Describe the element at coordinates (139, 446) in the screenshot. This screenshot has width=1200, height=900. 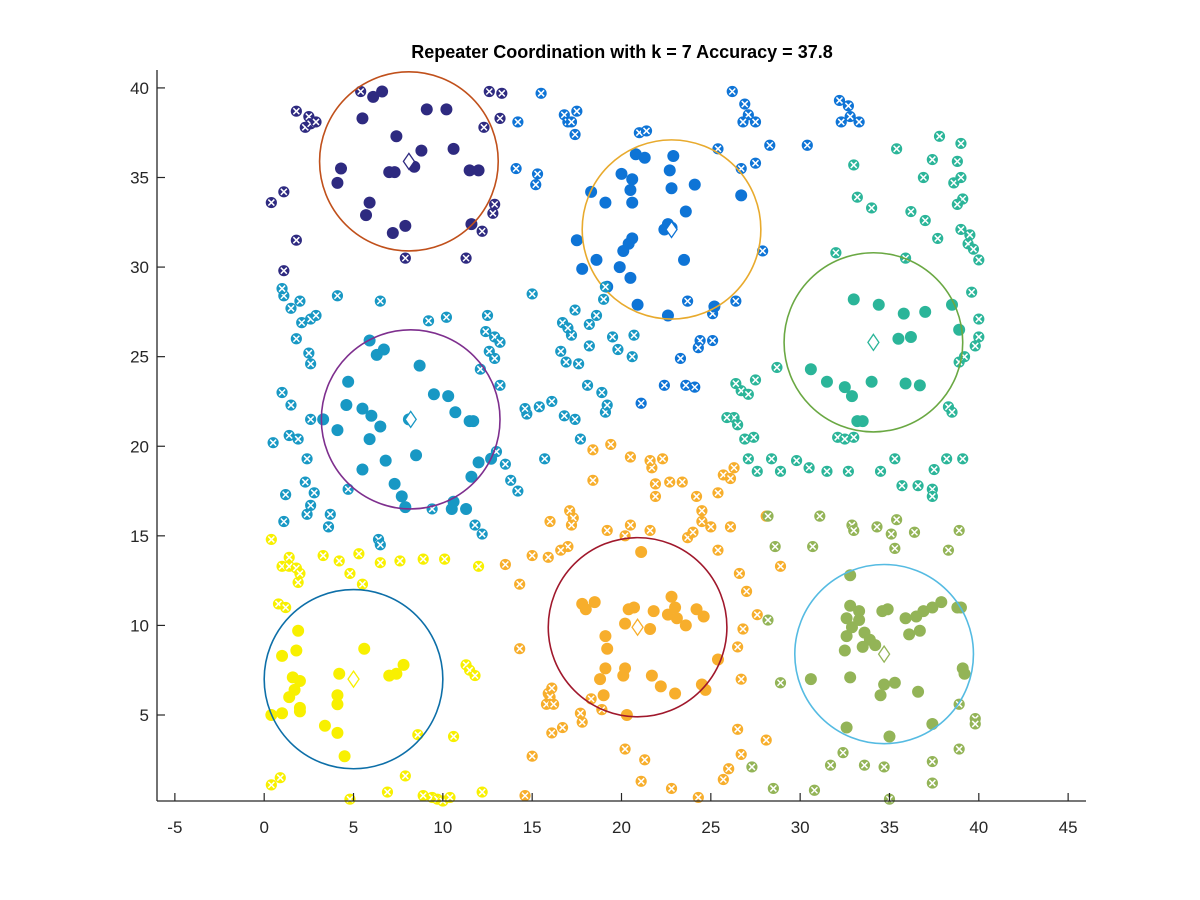
I see `y-tick-label: 20` at that location.